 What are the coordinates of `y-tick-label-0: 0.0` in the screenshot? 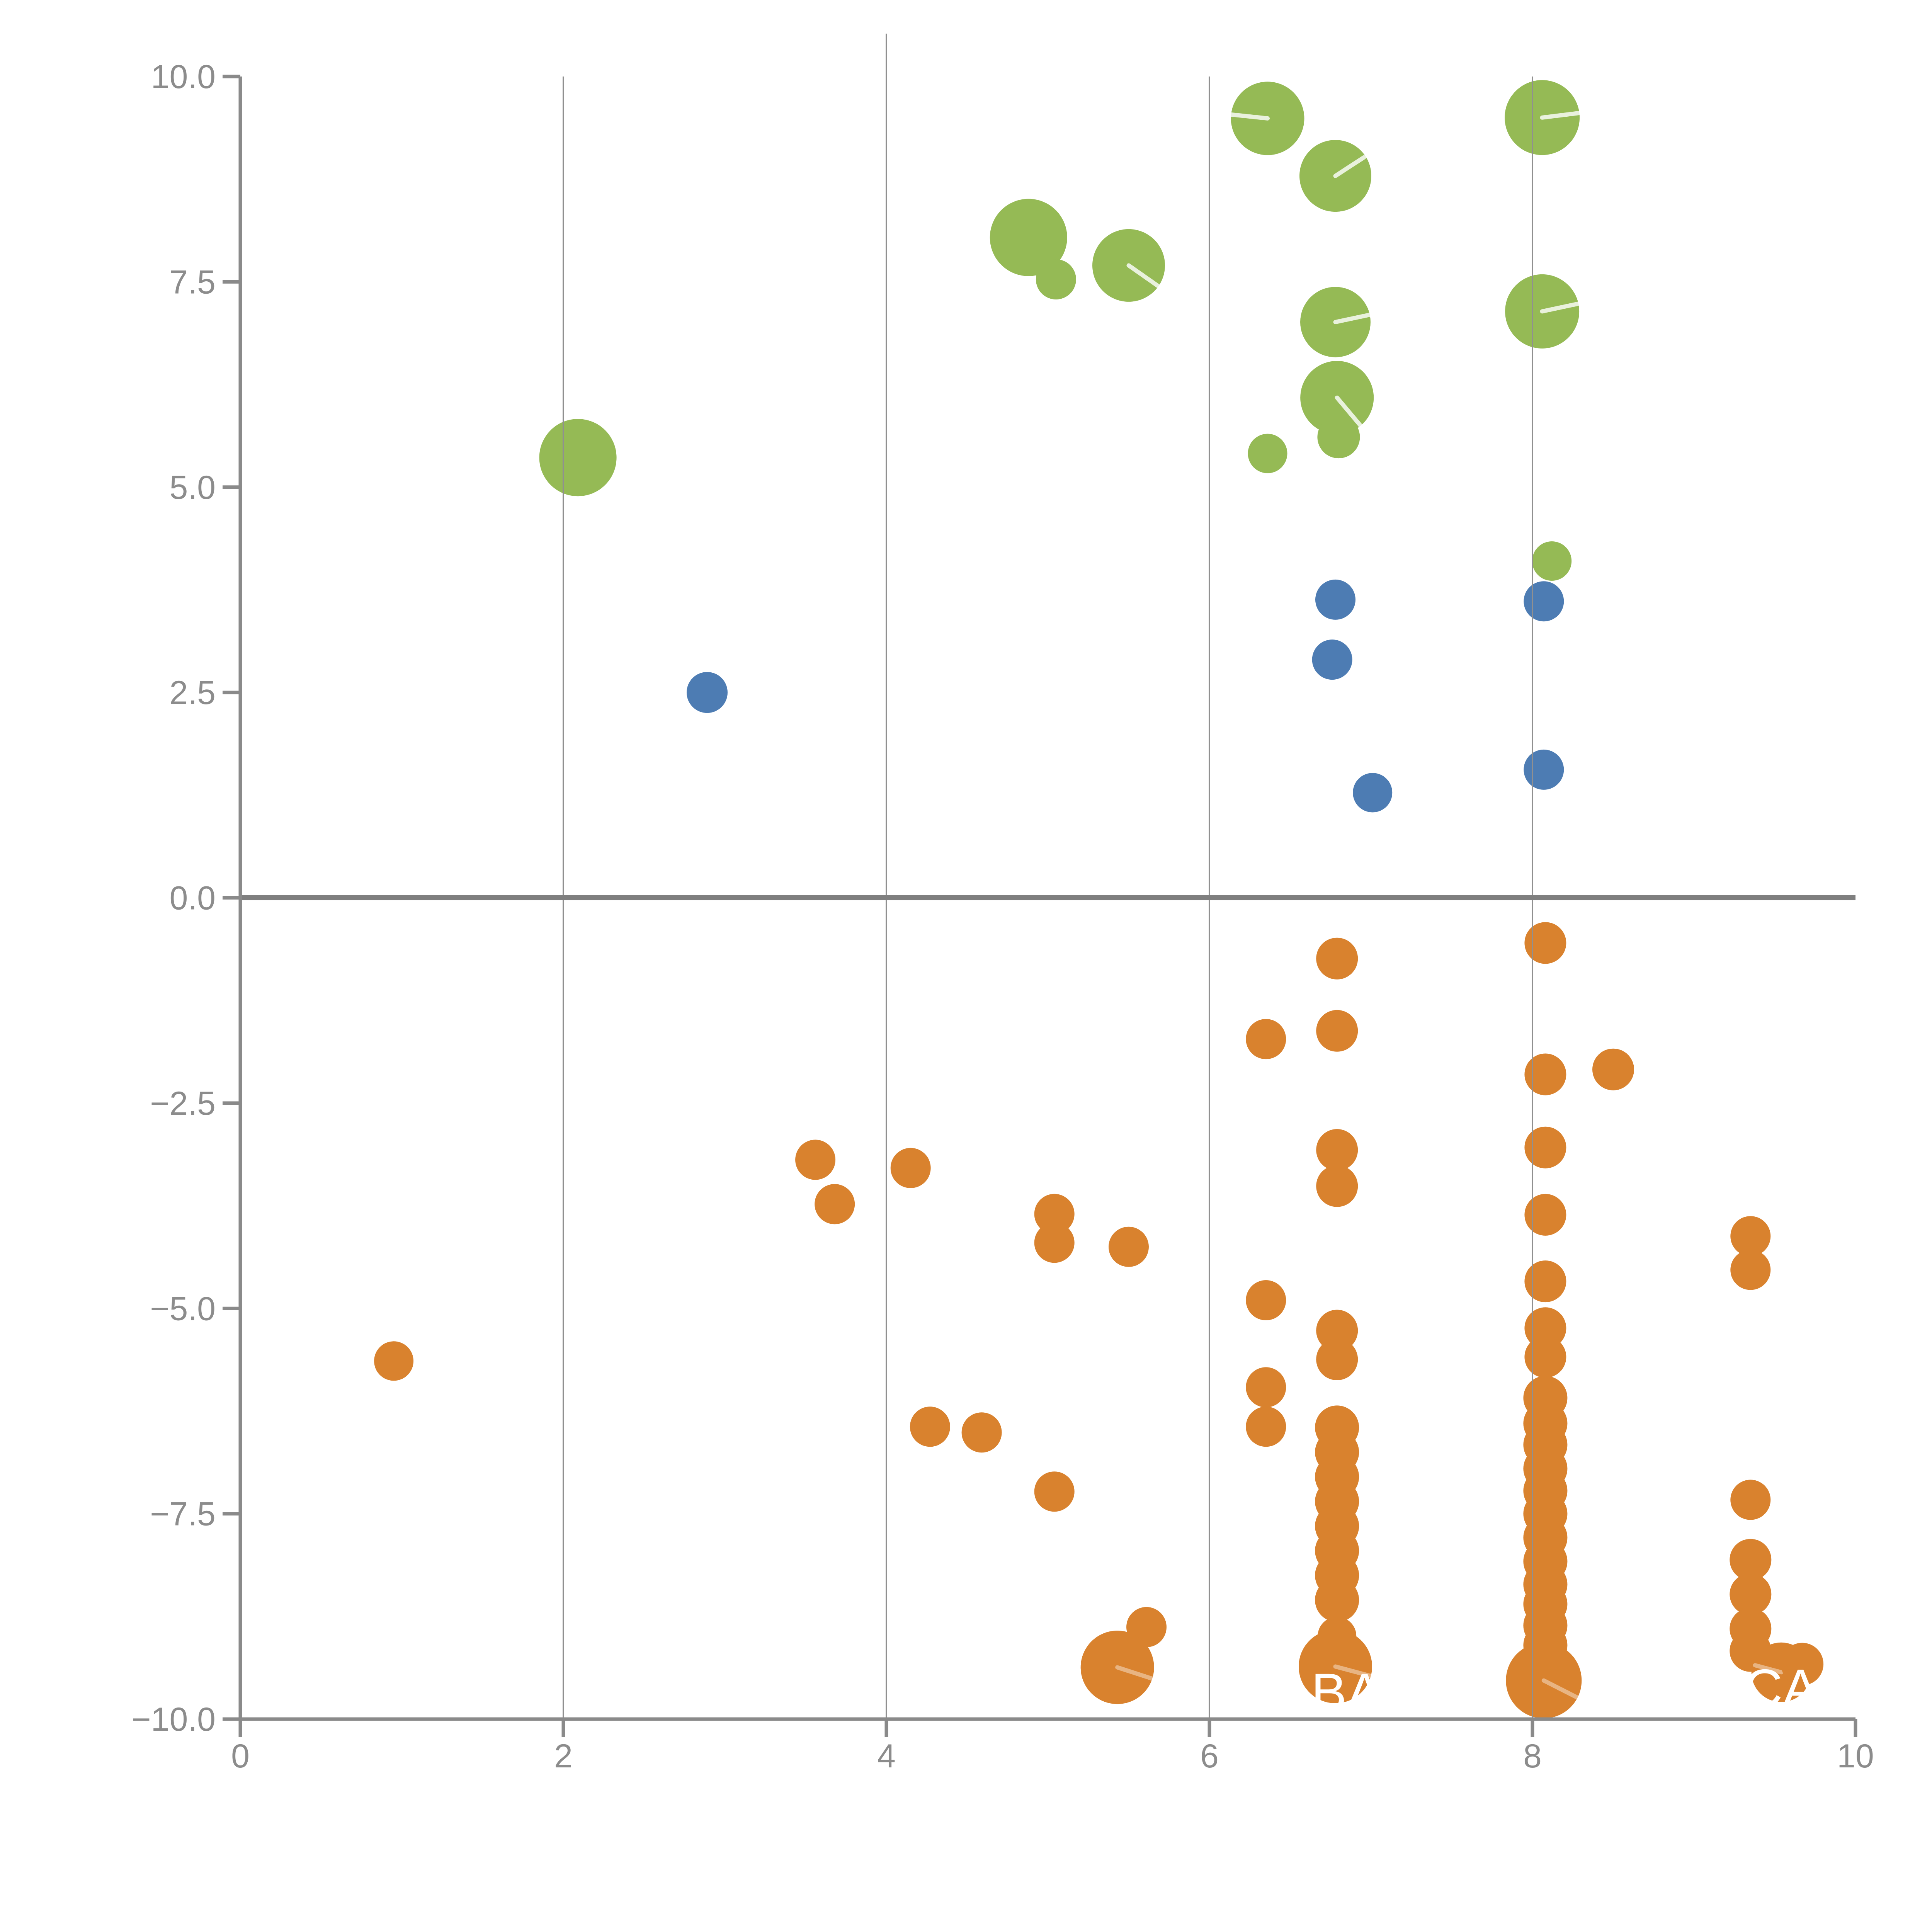 It's located at (192, 899).